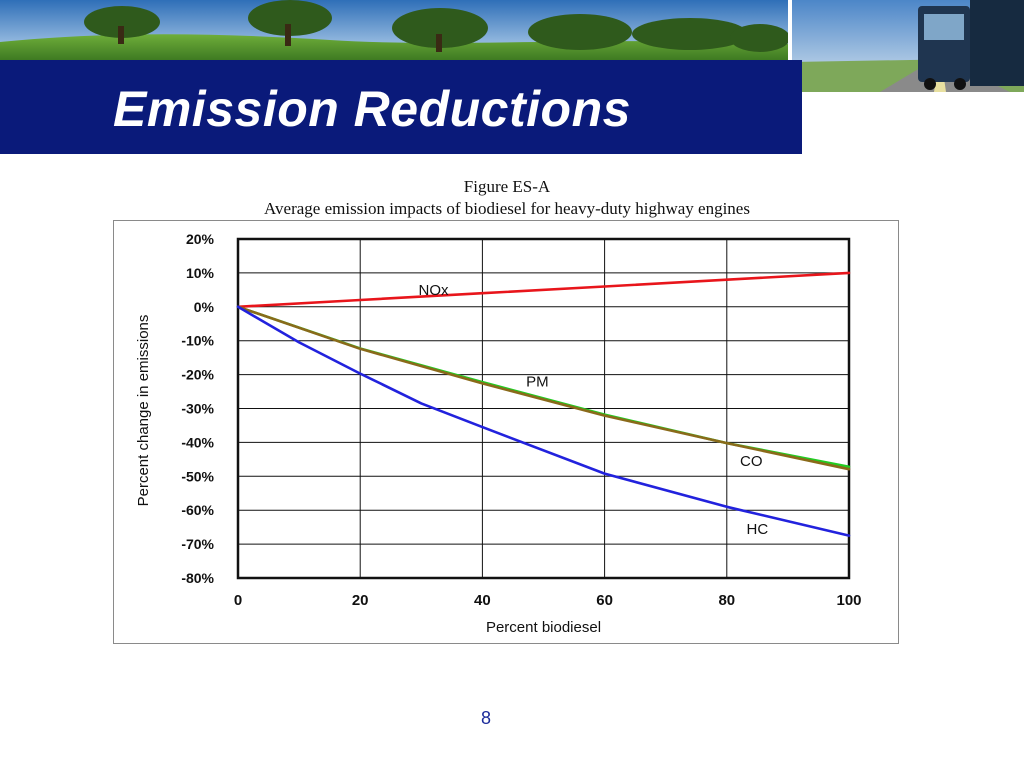 The width and height of the screenshot is (1024, 768). Describe the element at coordinates (543, 627) in the screenshot. I see `x-axis-title: Percent biodiesel` at that location.